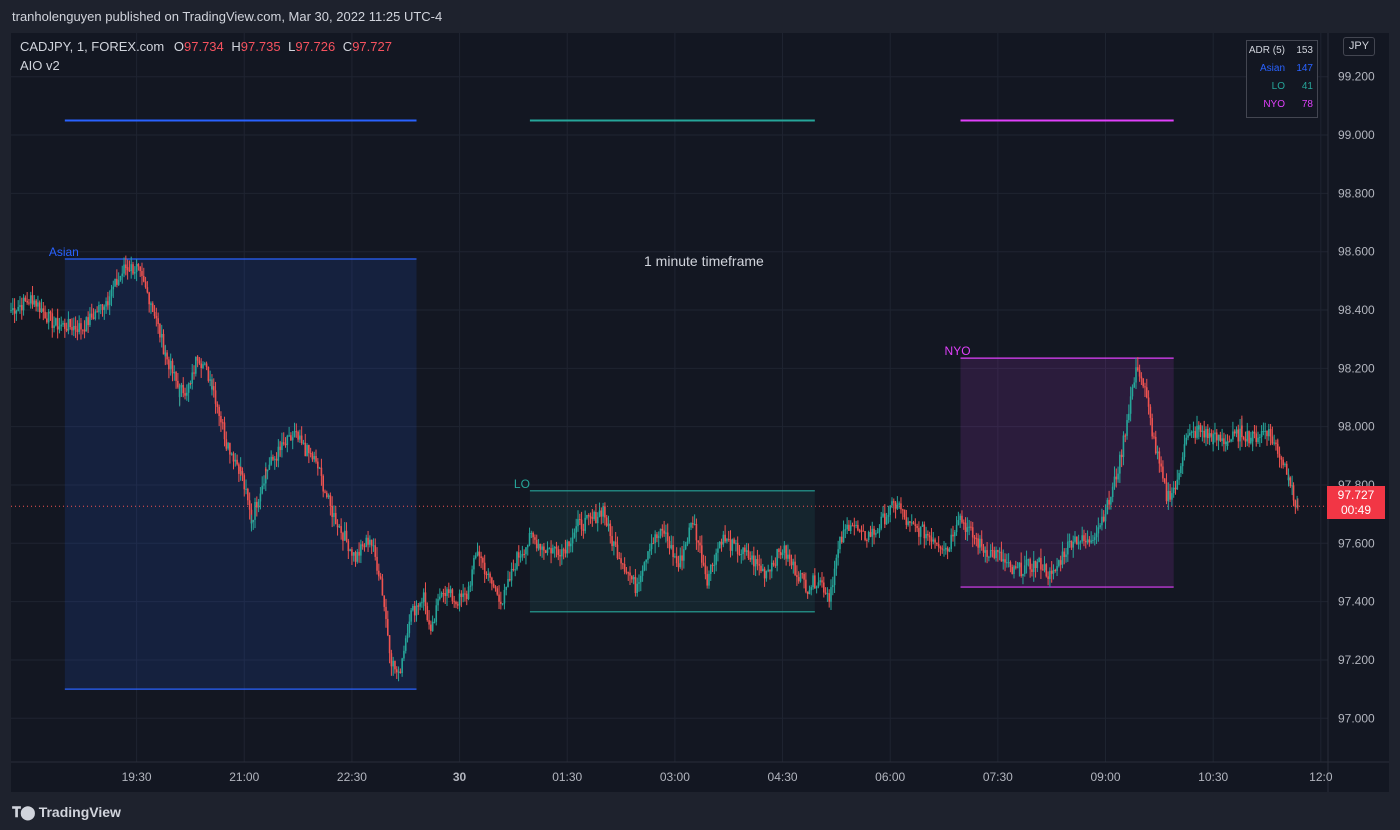 This screenshot has height=830, width=1400. Describe the element at coordinates (1307, 104) in the screenshot. I see `adr-value: 78` at that location.